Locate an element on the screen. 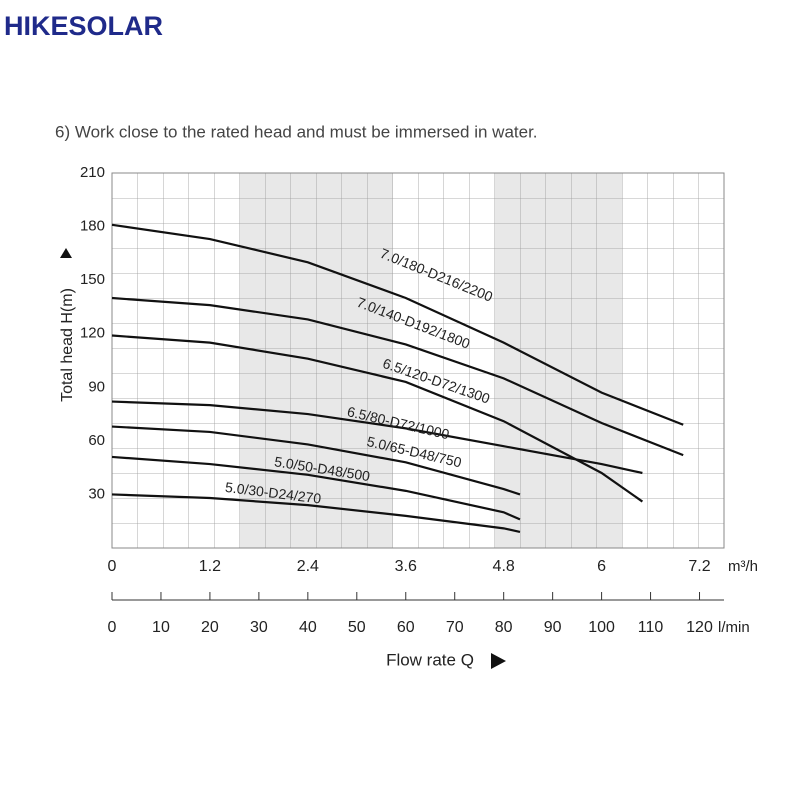 This screenshot has width=800, height=805. x2-tick-label: 60 is located at coordinates (406, 627).